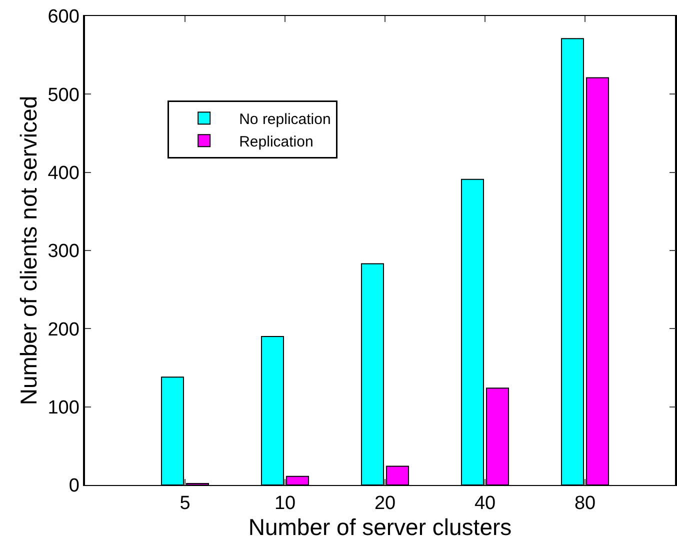 Image resolution: width=677 pixels, height=547 pixels. I want to click on x-tick-label: 20, so click(385, 503).